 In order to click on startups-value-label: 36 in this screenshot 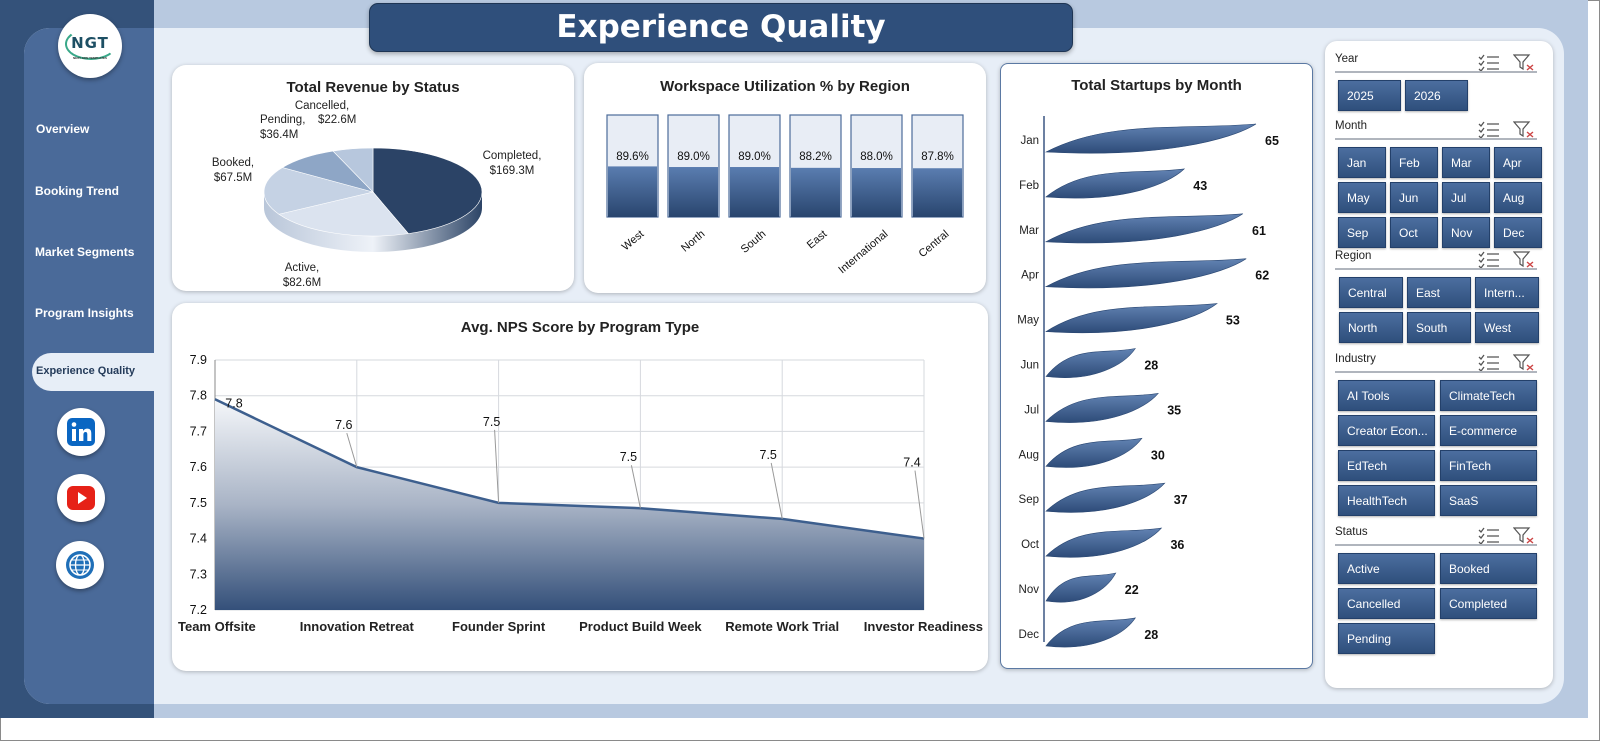, I will do `click(1177, 545)`.